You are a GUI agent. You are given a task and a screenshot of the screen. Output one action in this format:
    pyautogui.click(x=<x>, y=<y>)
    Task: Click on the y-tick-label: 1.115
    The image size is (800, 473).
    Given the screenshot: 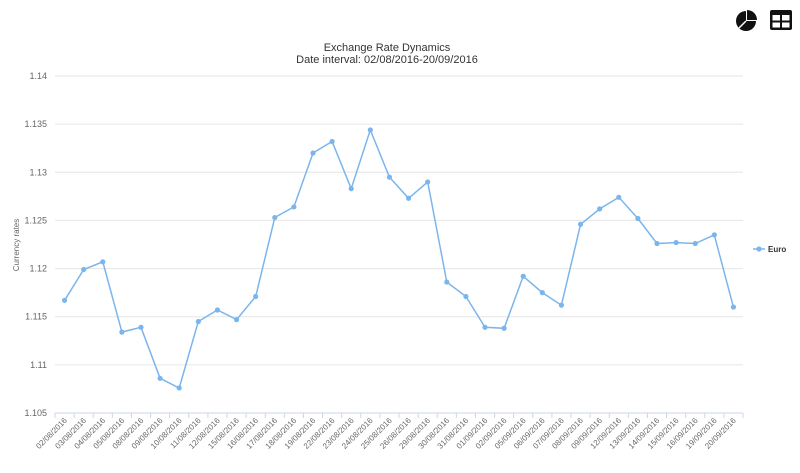 What is the action you would take?
    pyautogui.click(x=36, y=317)
    